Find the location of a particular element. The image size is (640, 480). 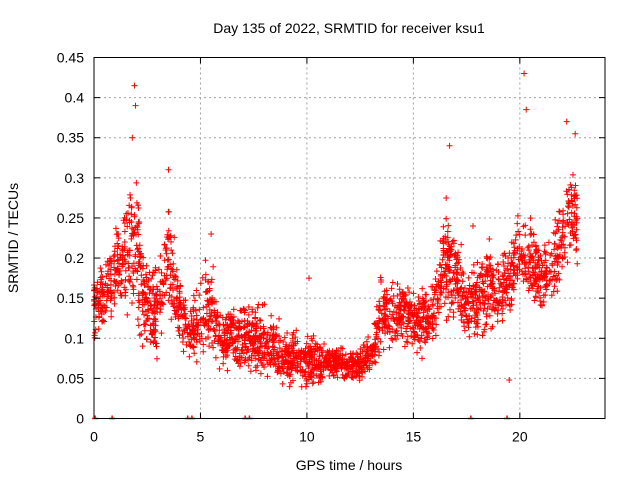

y-tick-label: 0.4 is located at coordinates (75, 98).